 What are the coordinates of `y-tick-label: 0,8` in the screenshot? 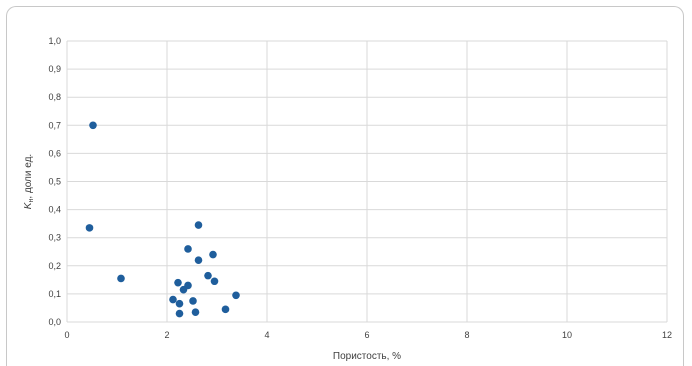 It's located at (54, 97).